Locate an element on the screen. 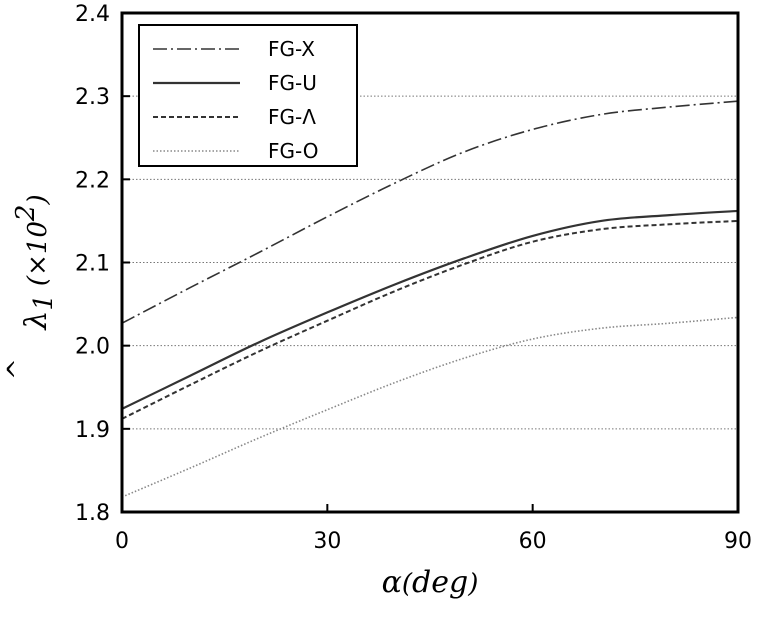 The width and height of the screenshot is (765, 617). y-tick-label: 2.3 is located at coordinates (92, 97).